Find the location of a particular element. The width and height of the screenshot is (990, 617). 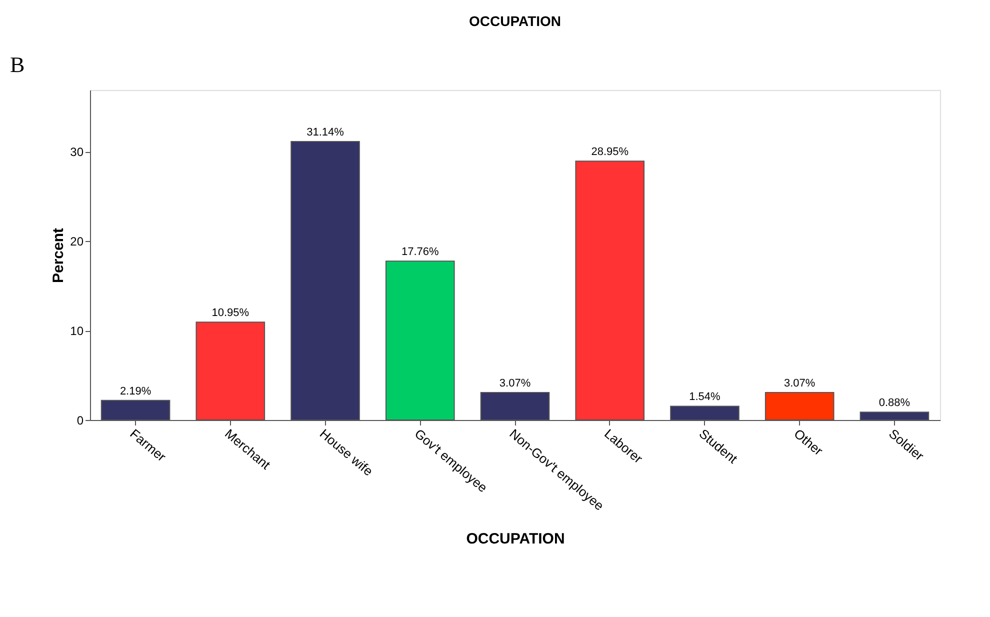

data-label: 10.95% is located at coordinates (231, 313).